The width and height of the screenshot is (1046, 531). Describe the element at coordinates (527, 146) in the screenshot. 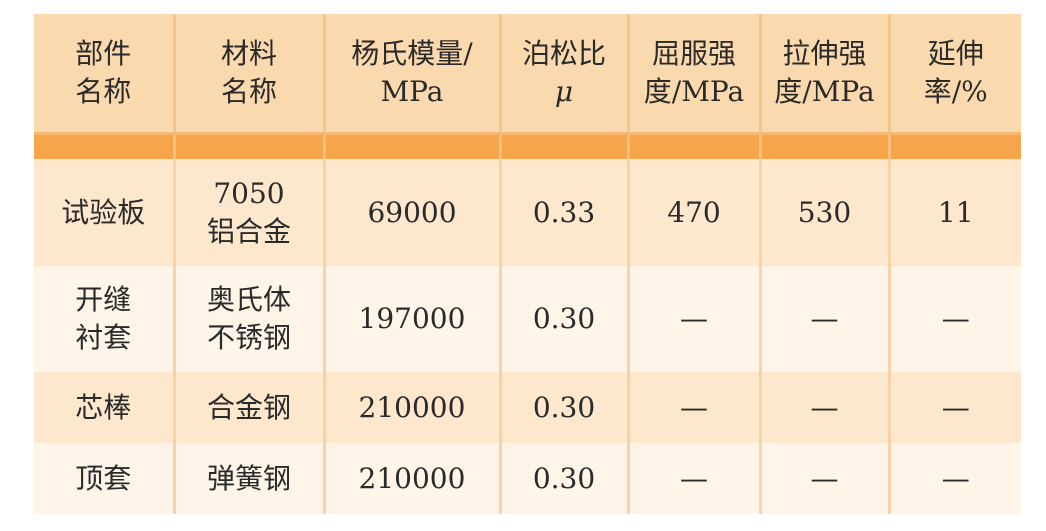

I see `table-top-bar` at that location.